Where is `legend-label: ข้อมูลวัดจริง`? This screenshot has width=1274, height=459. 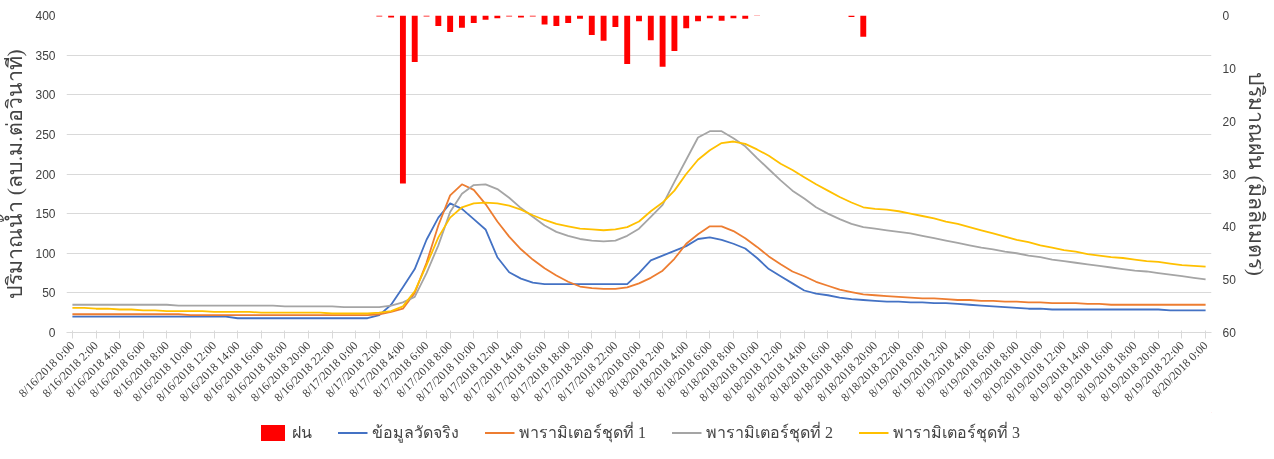
legend-label: ข้อมูลวัดจริง is located at coordinates (415, 433).